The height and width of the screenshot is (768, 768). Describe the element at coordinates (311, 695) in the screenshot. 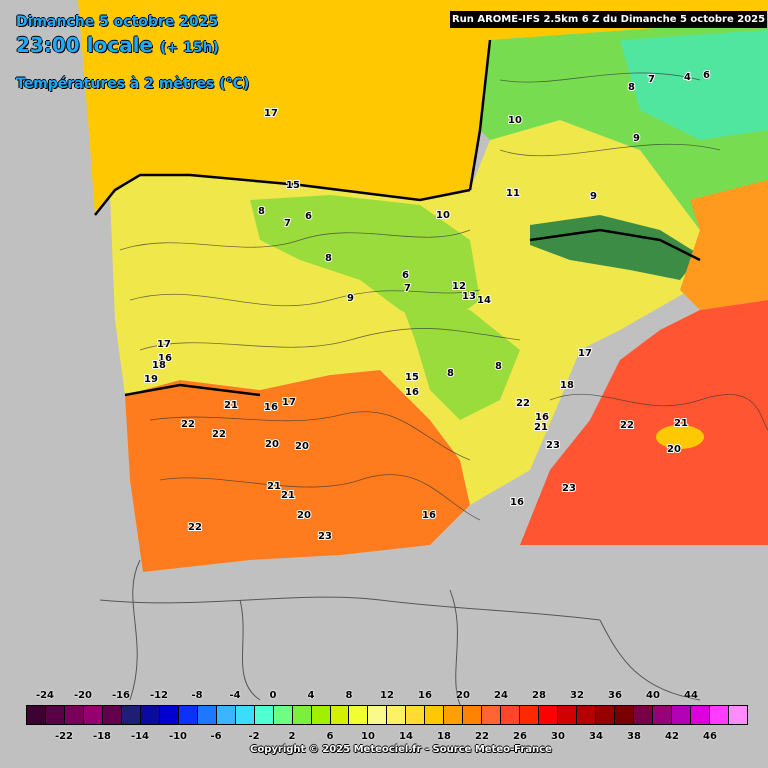

I see `legend-tick-label: 4` at that location.